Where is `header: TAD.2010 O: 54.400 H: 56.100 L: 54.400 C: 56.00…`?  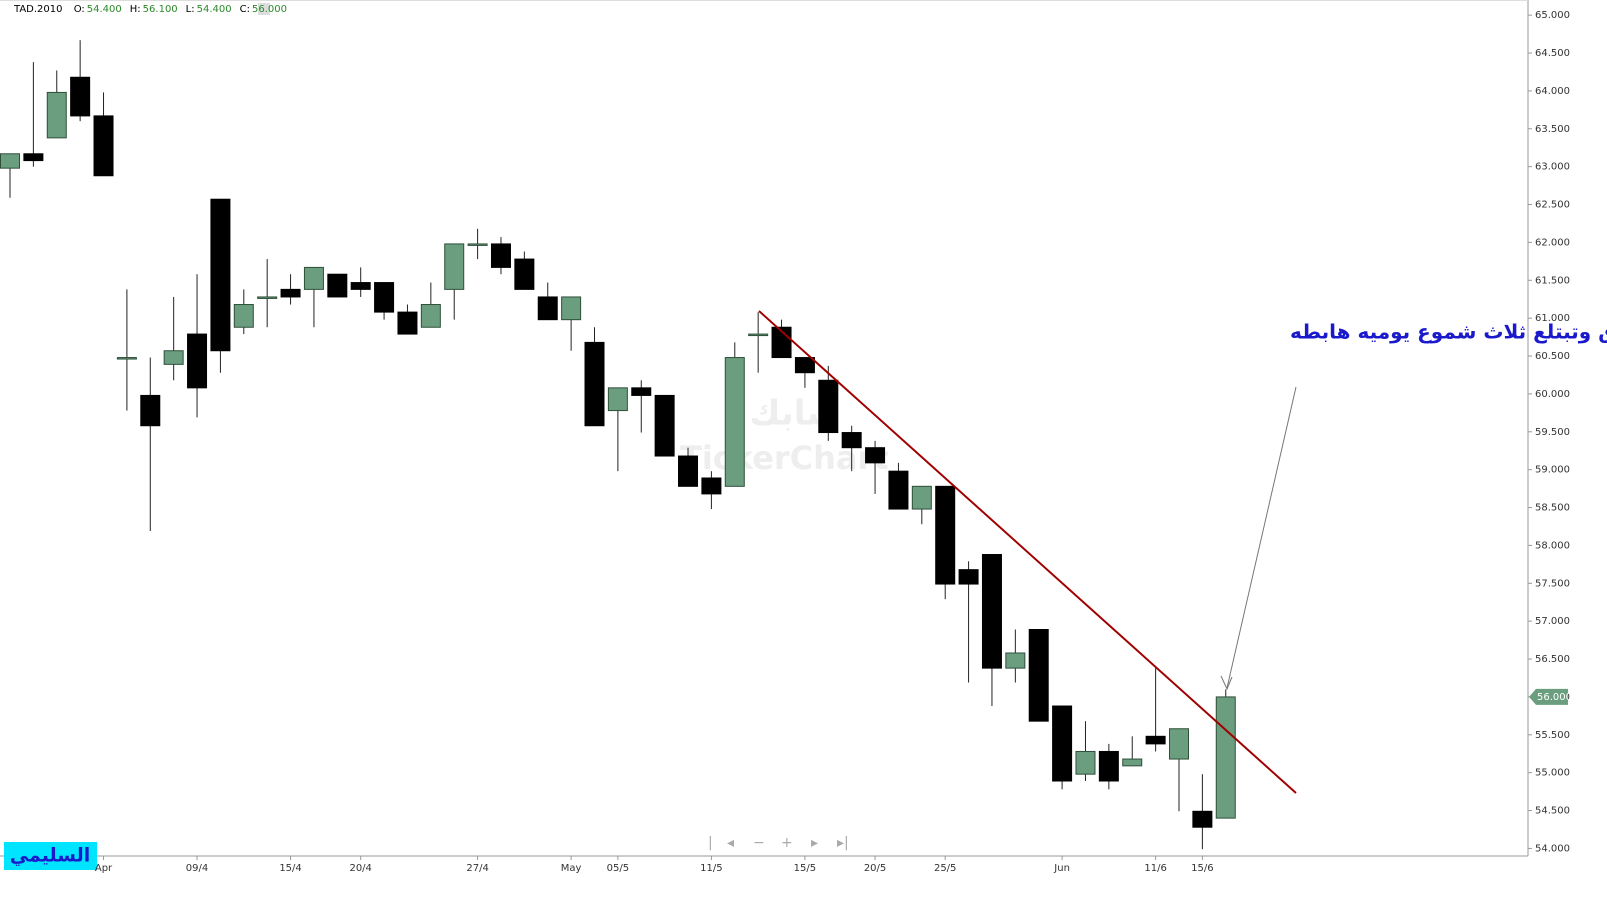 header: TAD.2010 O: 54.400 H: 56.100 L: 54.400 C: 56.00… is located at coordinates (150, 9).